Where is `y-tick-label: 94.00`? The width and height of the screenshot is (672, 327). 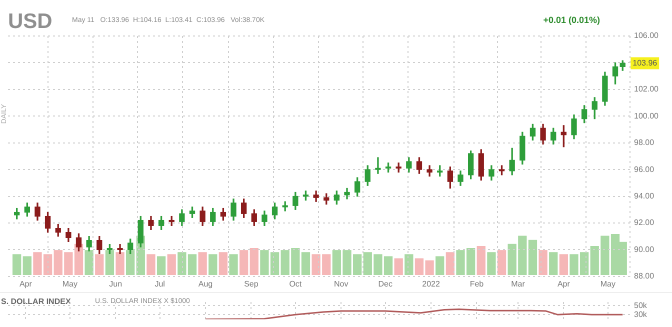
y-tick-label: 94.00 is located at coordinates (644, 195).